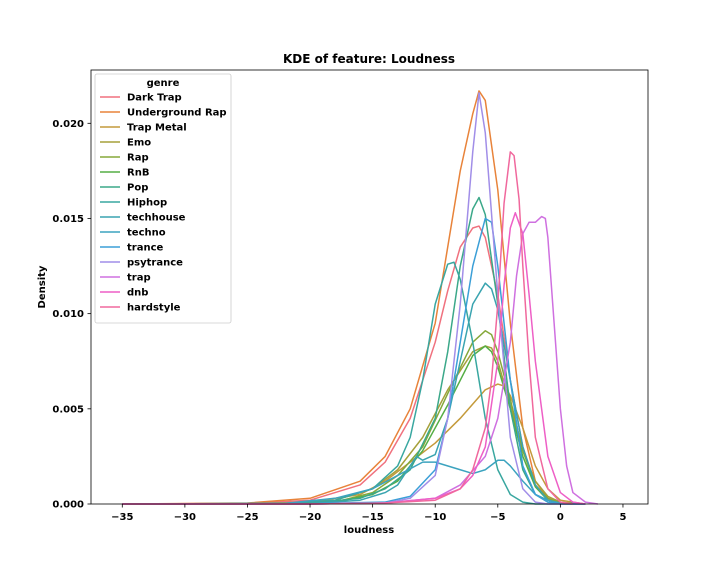 The image size is (720, 576). I want to click on legend-entry: Underground Rap, so click(177, 113).